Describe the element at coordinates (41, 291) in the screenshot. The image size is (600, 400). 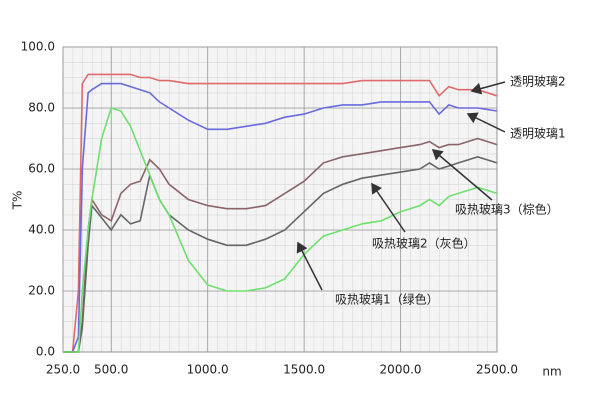
I see `y-tick-label: 20.0` at that location.